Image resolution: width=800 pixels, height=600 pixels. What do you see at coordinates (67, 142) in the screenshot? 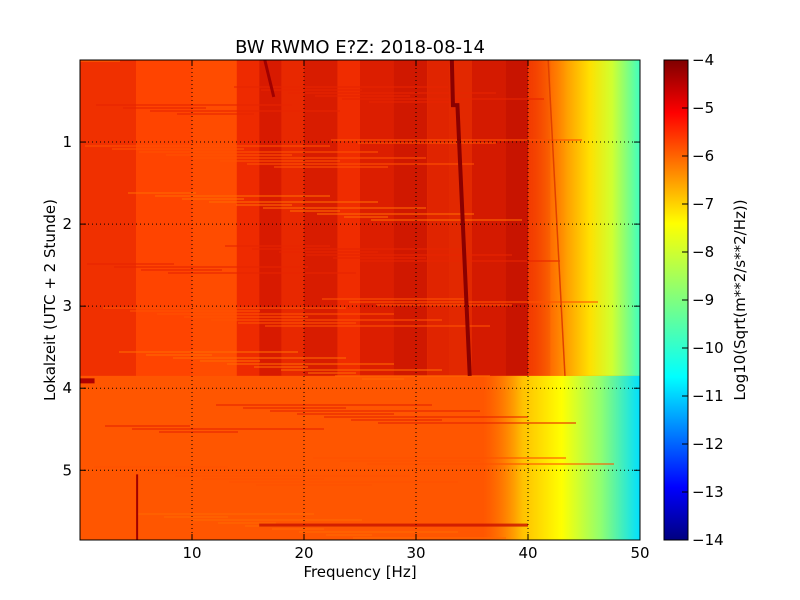
I see `y-tick-label: 1` at bounding box center [67, 142].